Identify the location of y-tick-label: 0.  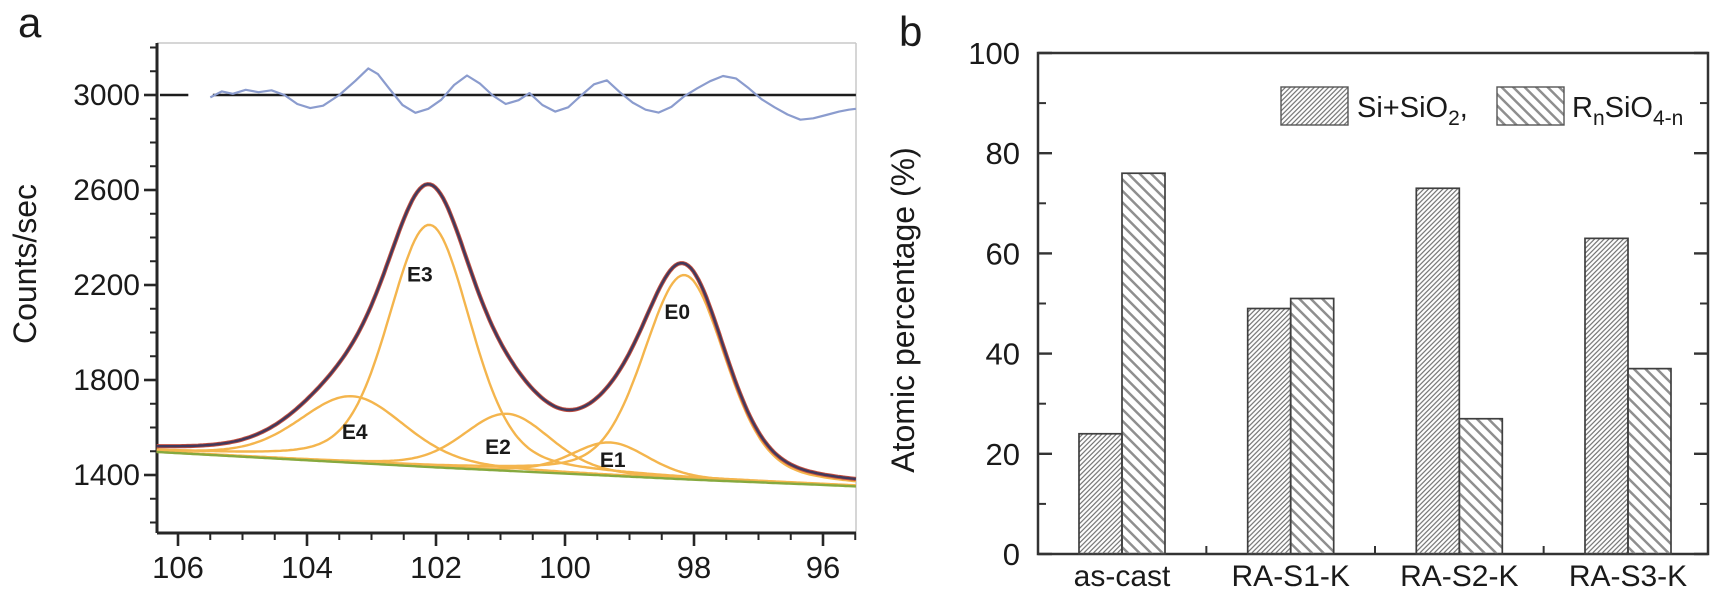
(1011, 554).